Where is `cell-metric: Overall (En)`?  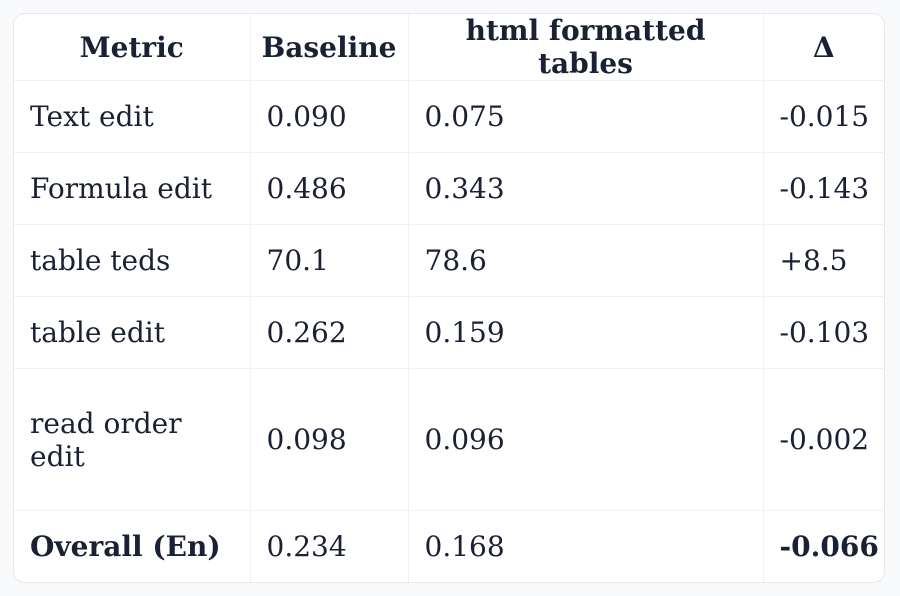
cell-metric: Overall (En) is located at coordinates (132, 546).